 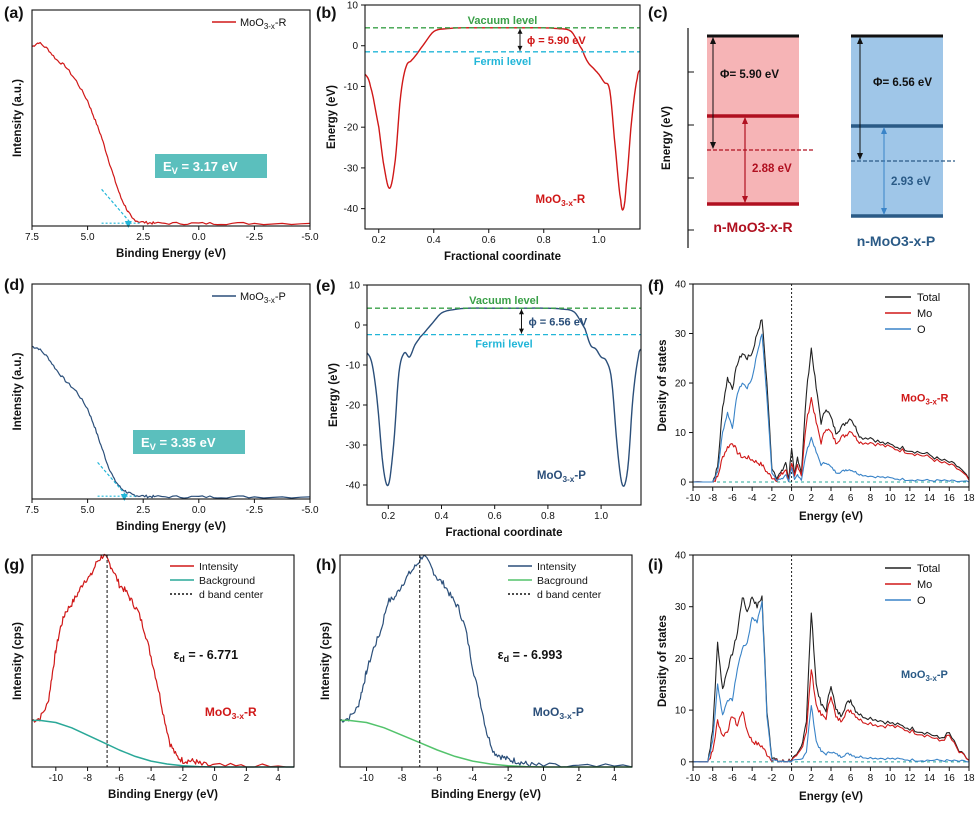 What do you see at coordinates (143, 237) in the screenshot?
I see `x-tick-label: 2.5` at bounding box center [143, 237].